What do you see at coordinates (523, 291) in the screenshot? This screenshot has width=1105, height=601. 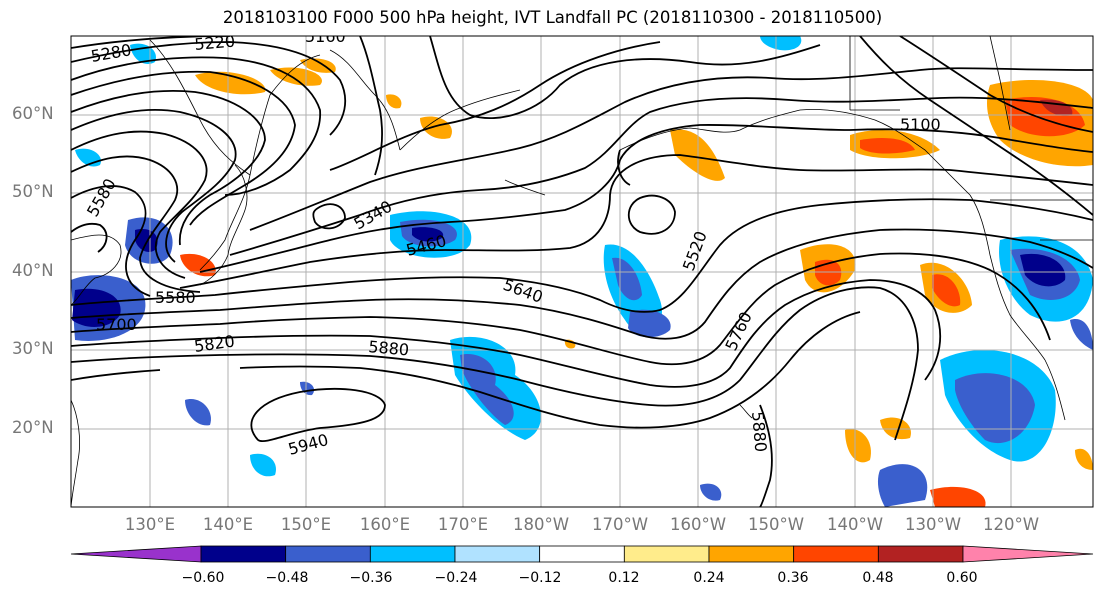 I see `contour-label: 5640` at bounding box center [523, 291].